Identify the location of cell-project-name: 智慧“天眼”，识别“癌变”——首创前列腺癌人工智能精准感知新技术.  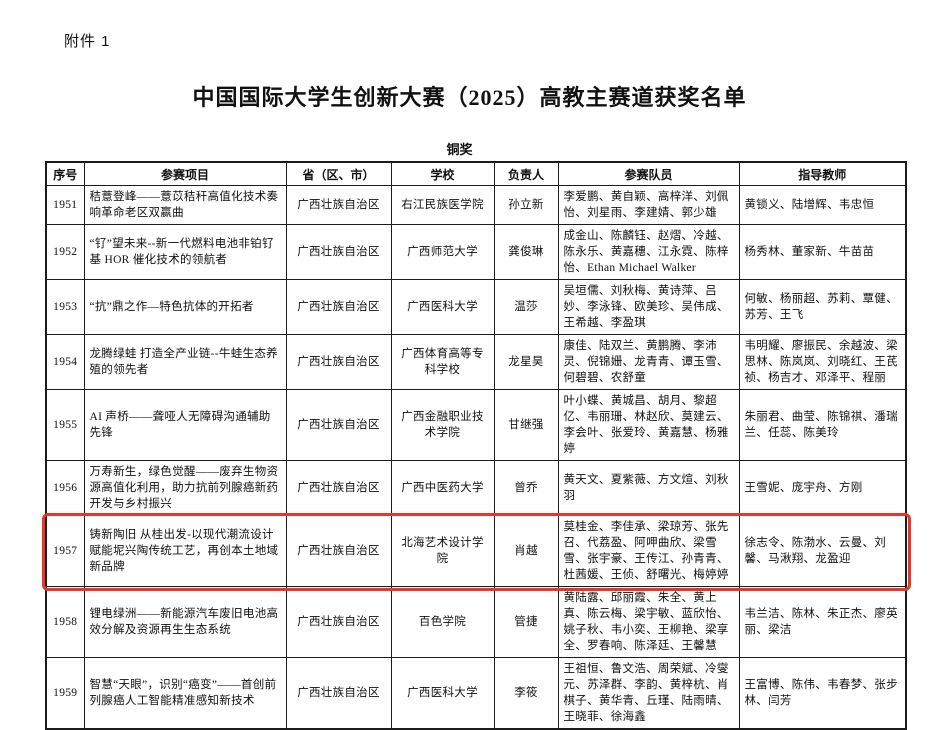
(185, 693).